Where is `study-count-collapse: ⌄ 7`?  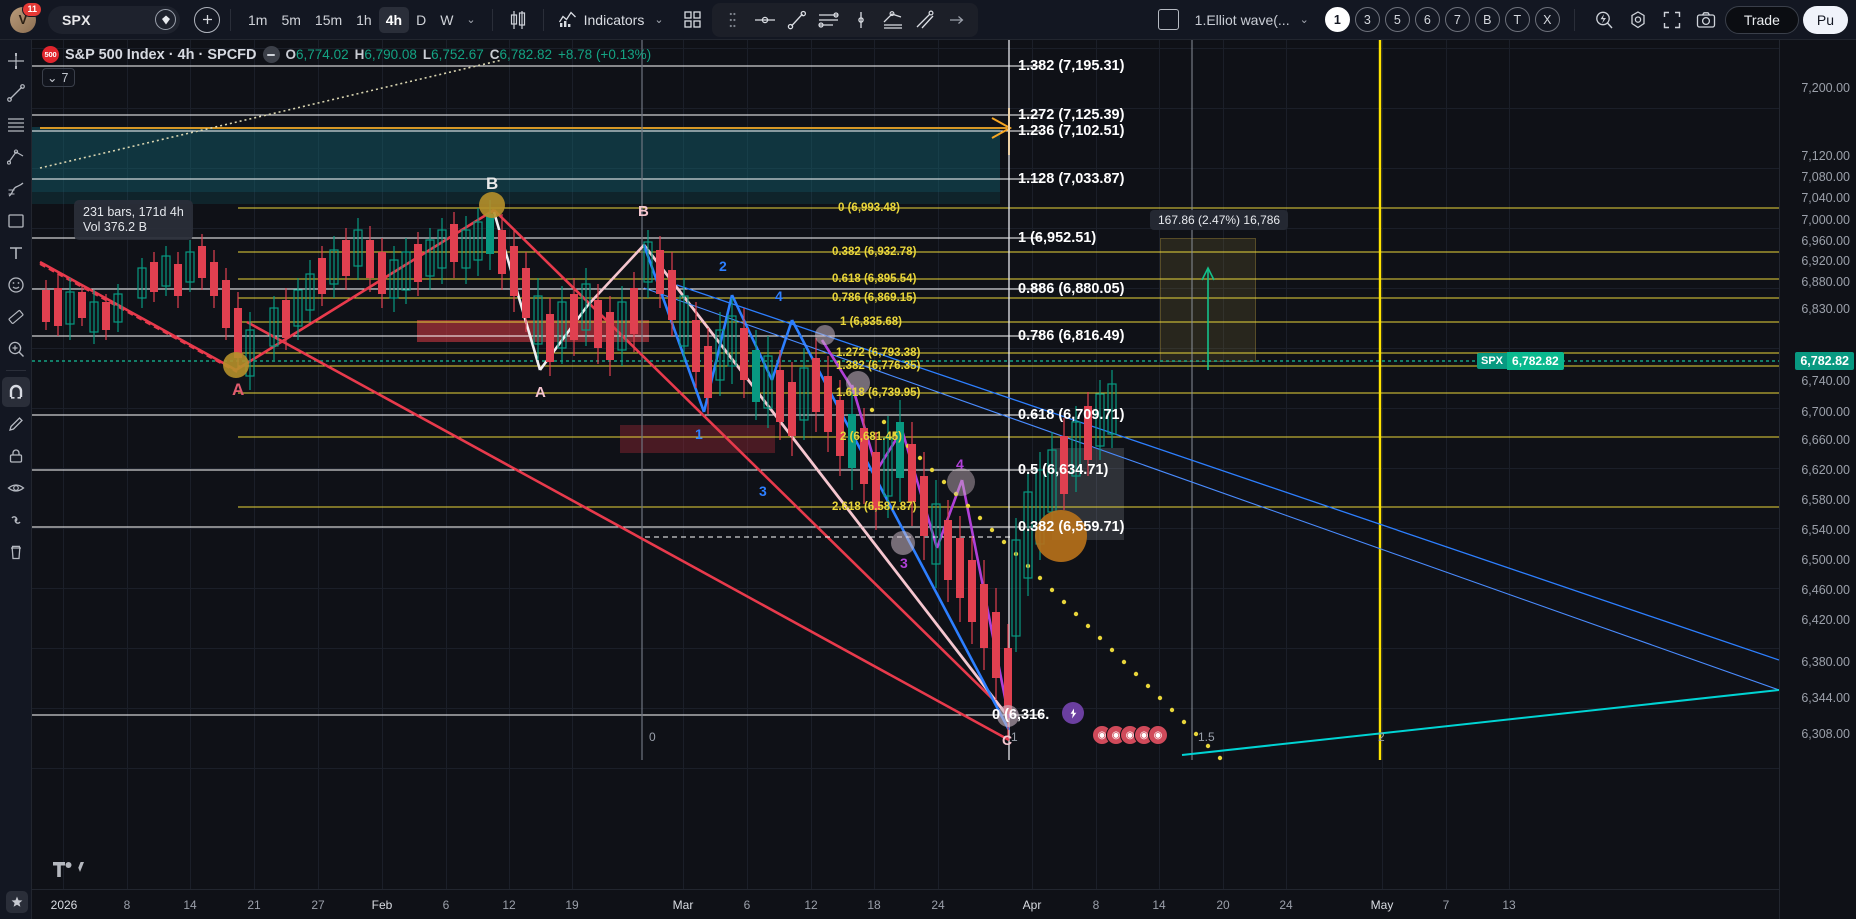 study-count-collapse: ⌄ 7 is located at coordinates (59, 77).